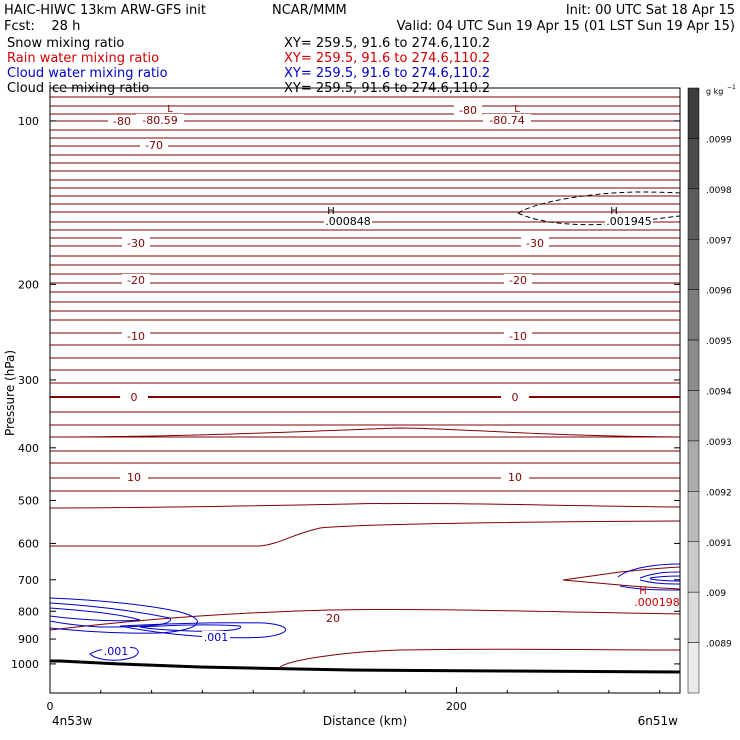  What do you see at coordinates (719, 342) in the screenshot?
I see `colorbar-label: .0095` at bounding box center [719, 342].